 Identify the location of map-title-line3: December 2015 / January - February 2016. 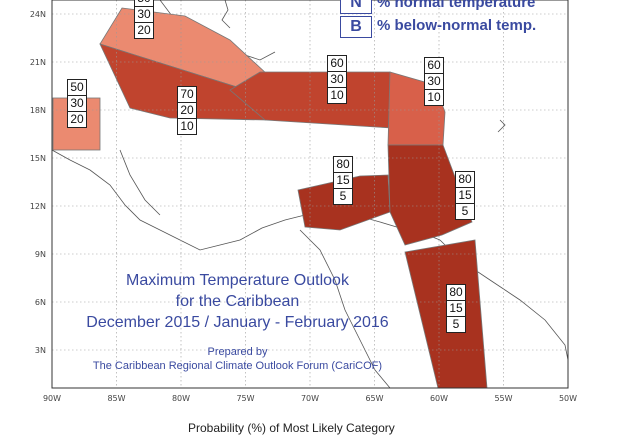
(237, 322).